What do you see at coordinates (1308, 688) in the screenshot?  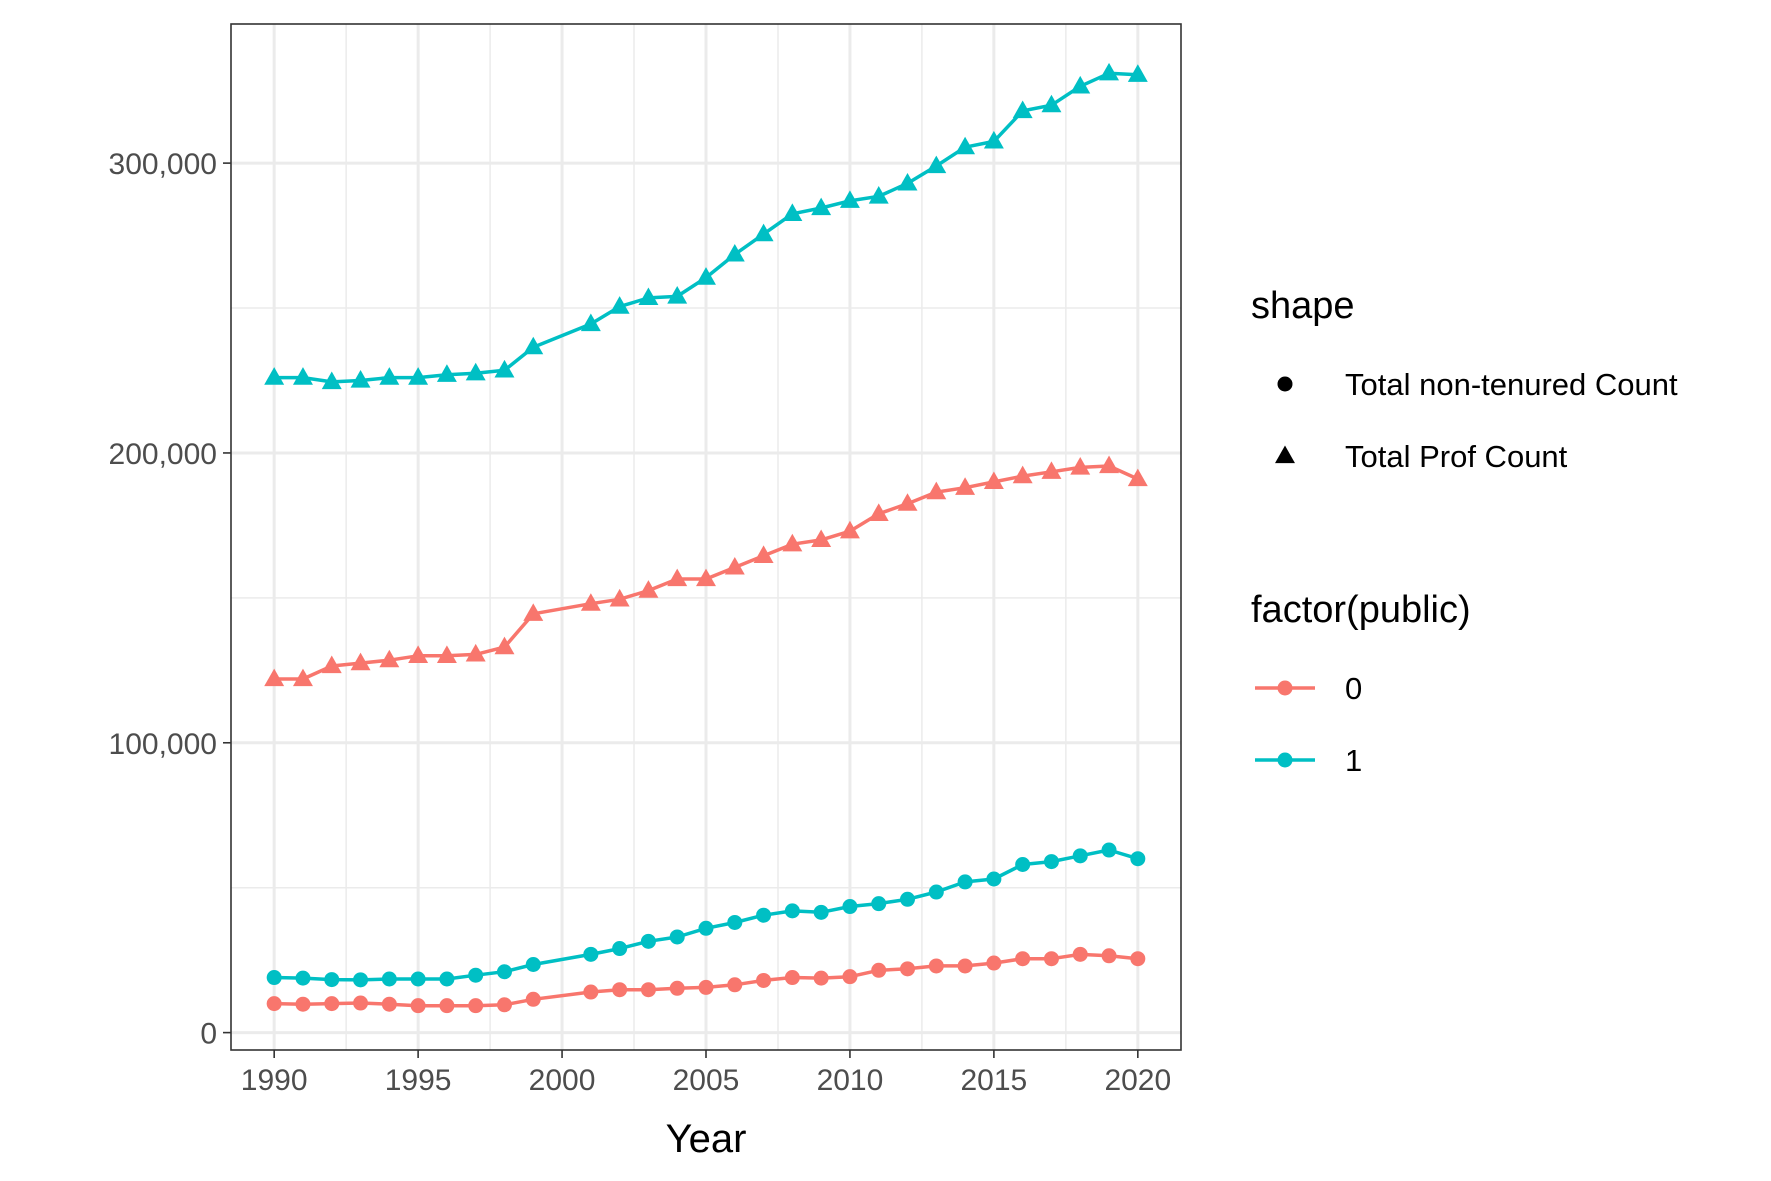 I see `legend-color-item: 0` at bounding box center [1308, 688].